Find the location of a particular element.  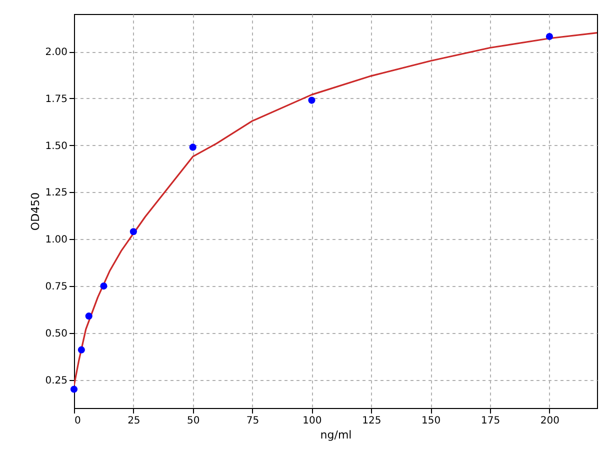

x-tick-label: 175 is located at coordinates (490, 421).